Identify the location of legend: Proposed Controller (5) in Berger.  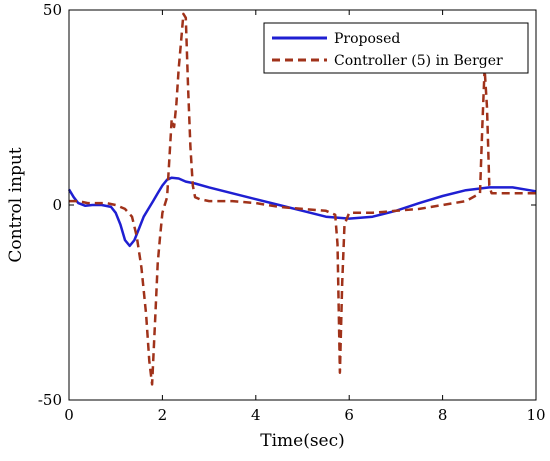
(396, 48).